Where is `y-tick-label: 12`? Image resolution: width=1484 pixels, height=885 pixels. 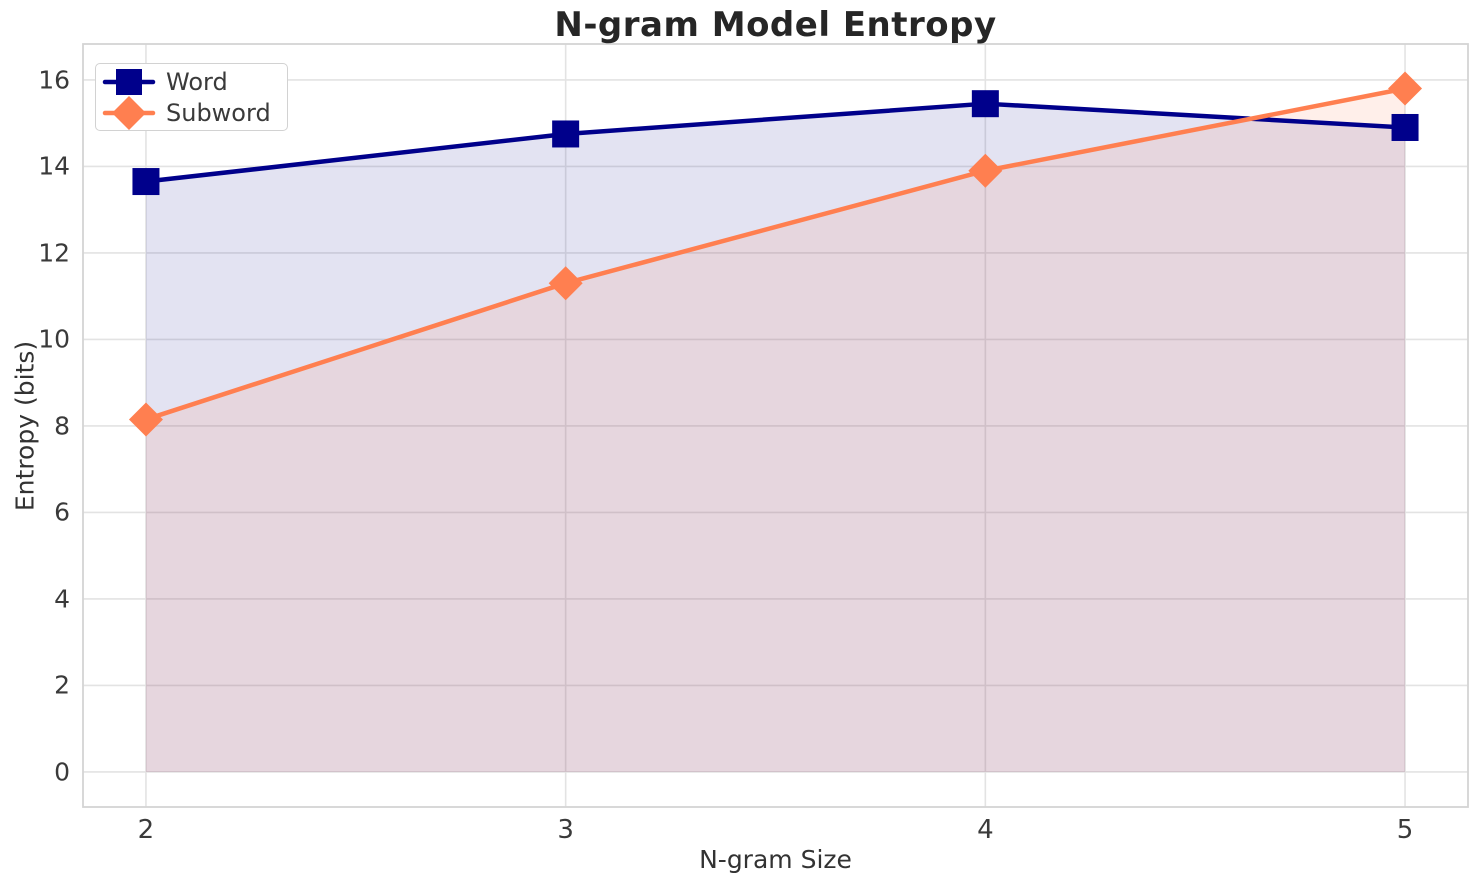
y-tick-label: 12 is located at coordinates (54, 253).